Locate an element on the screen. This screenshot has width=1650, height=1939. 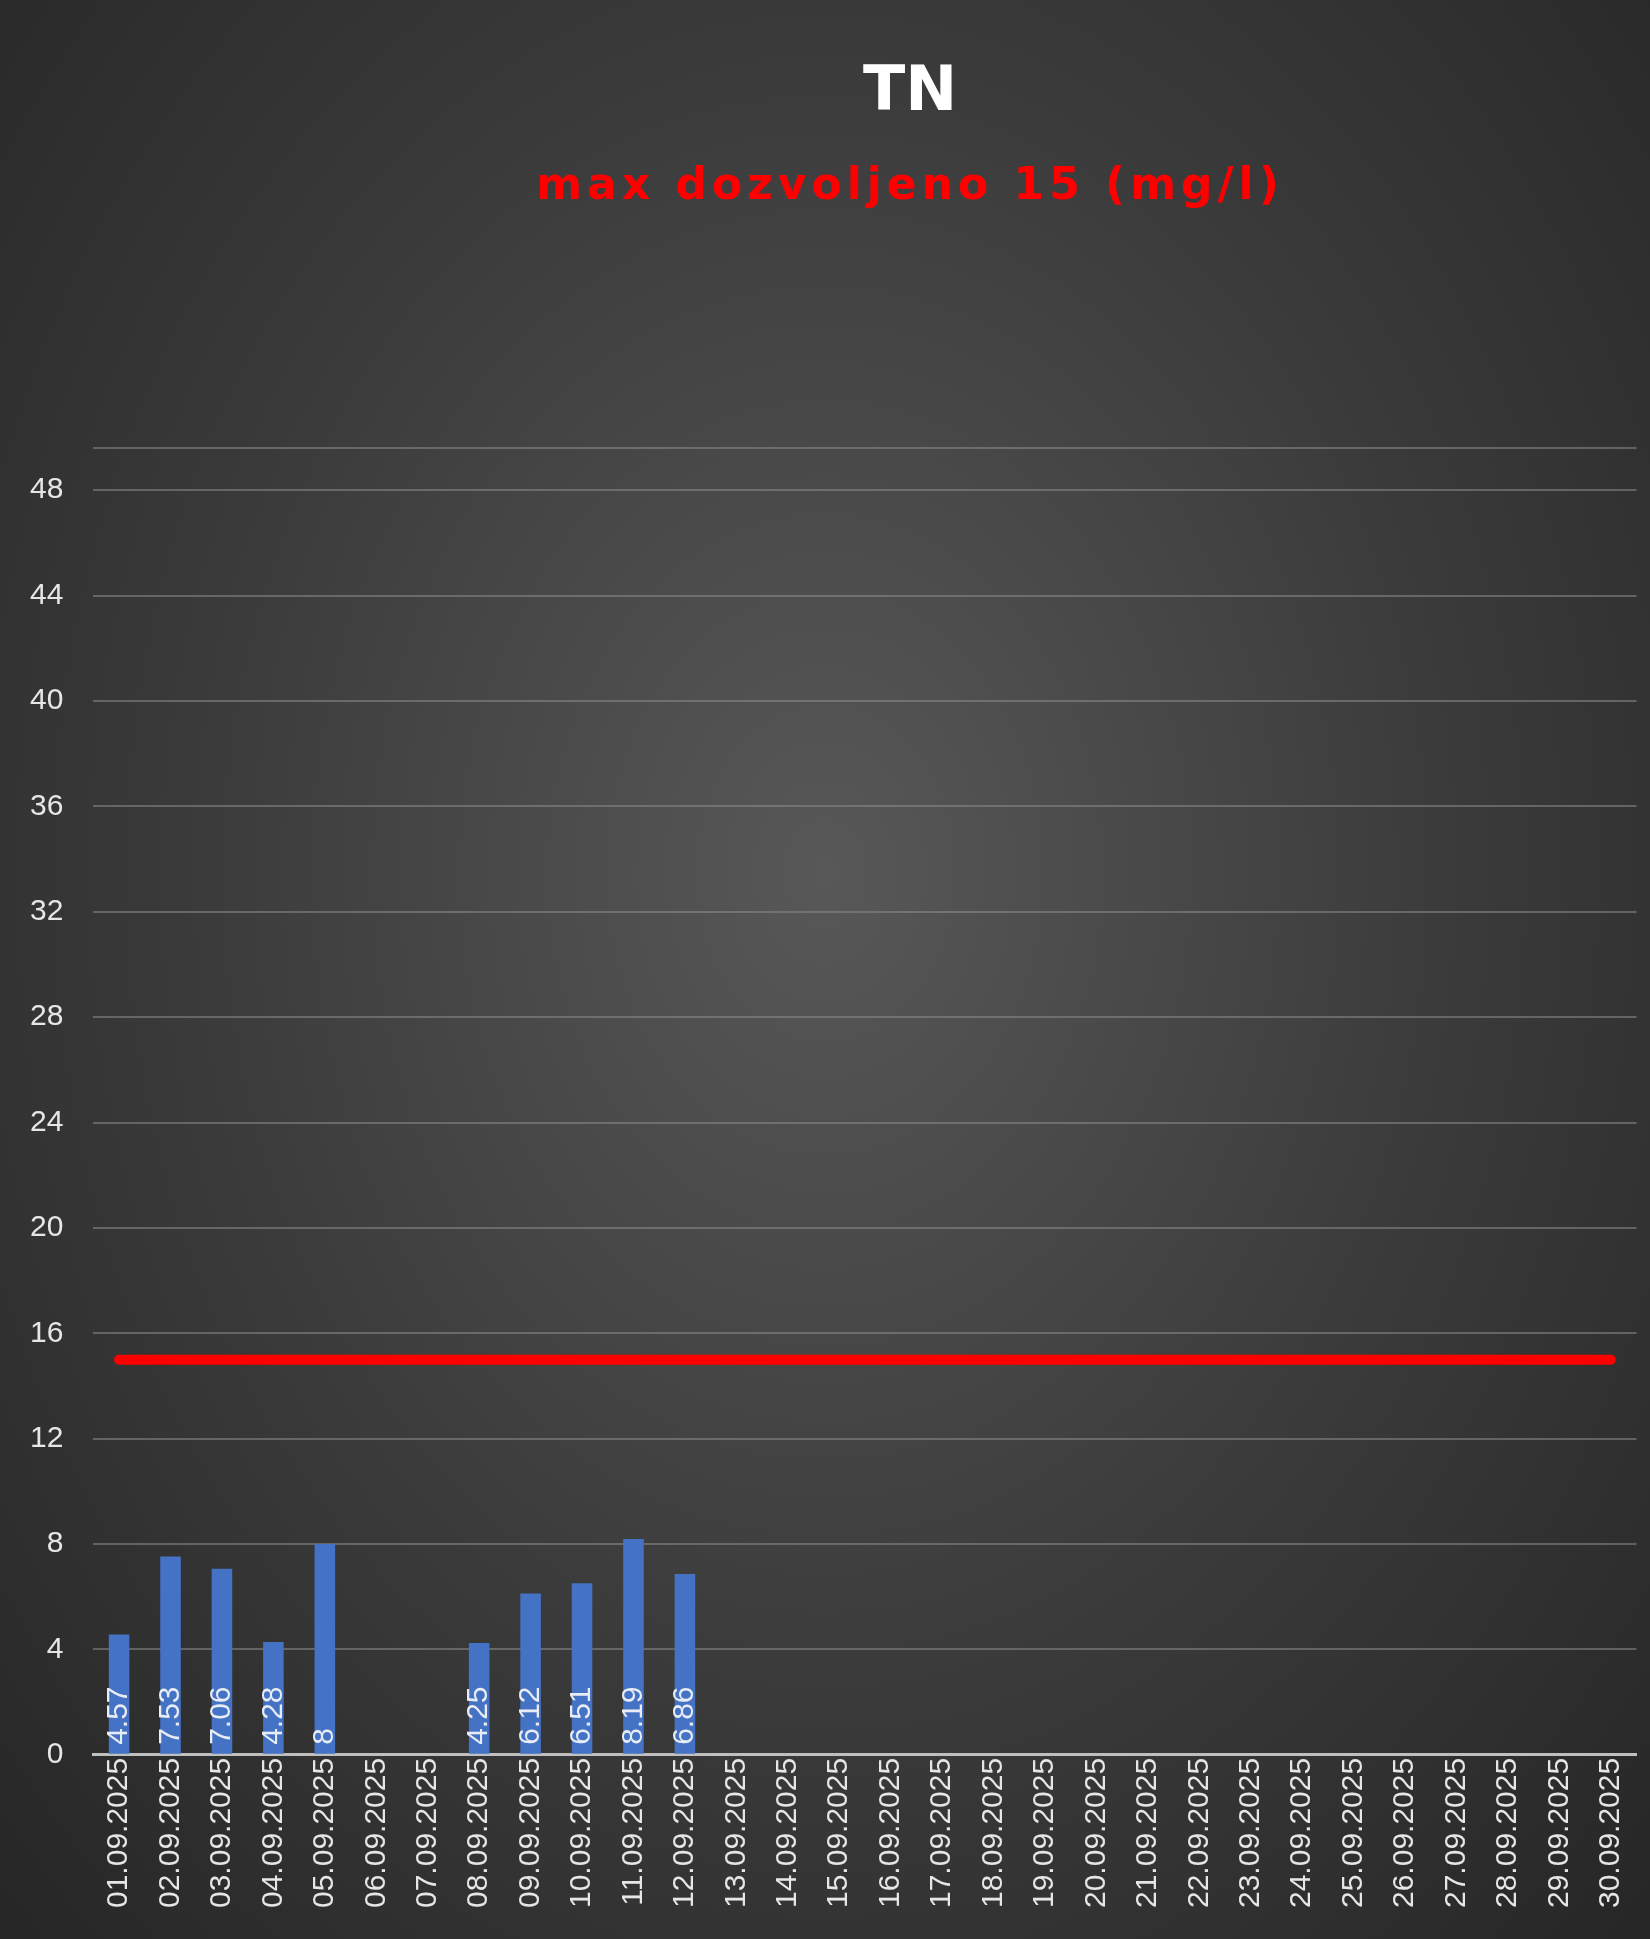
x-tick-label: 27.09.2025 is located at coordinates (1454, 1833).